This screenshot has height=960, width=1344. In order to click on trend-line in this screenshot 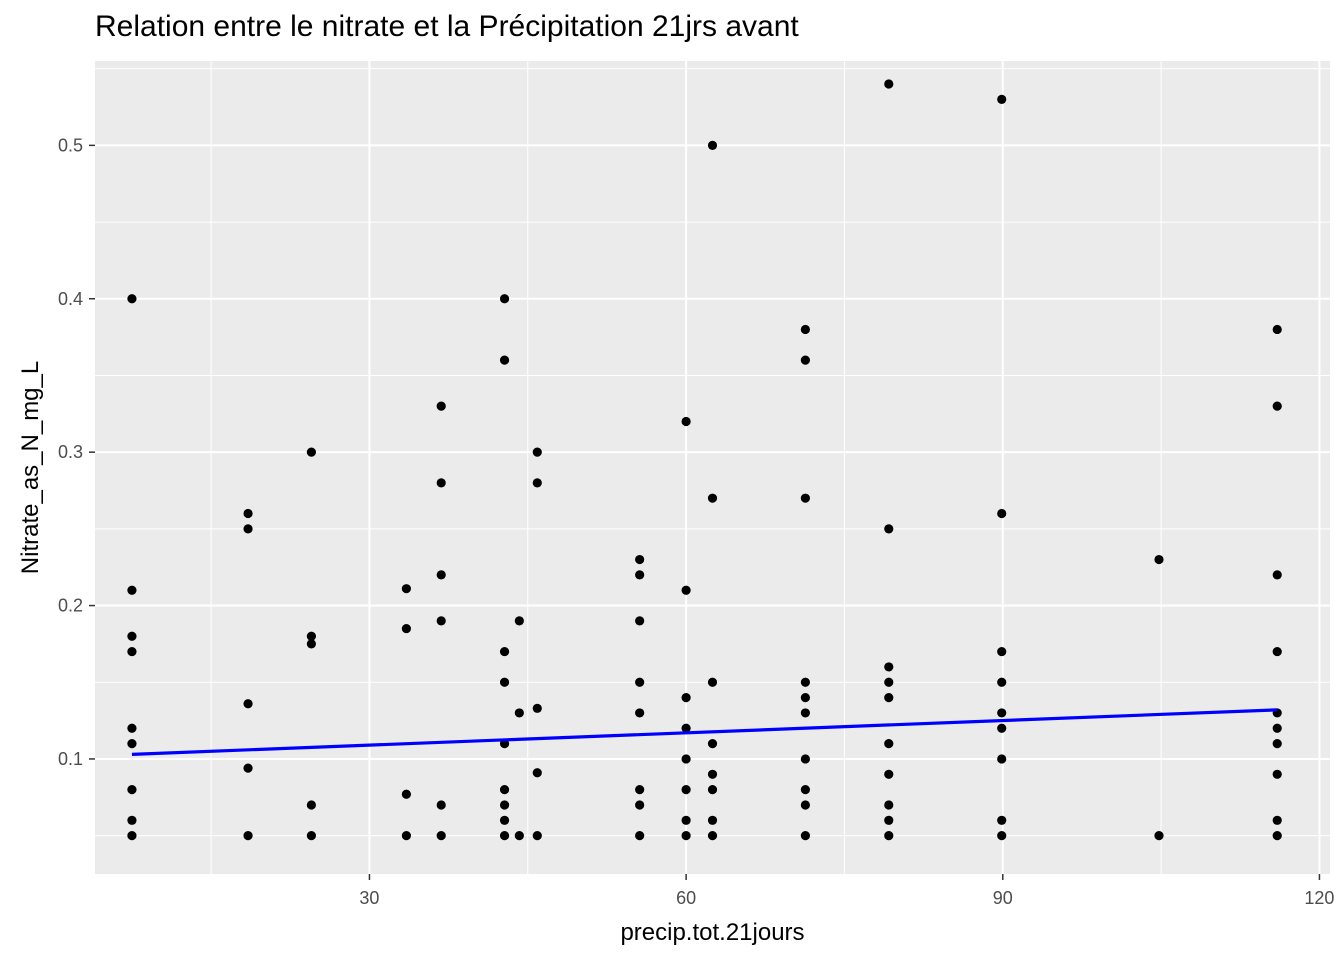, I will do `click(704, 732)`.